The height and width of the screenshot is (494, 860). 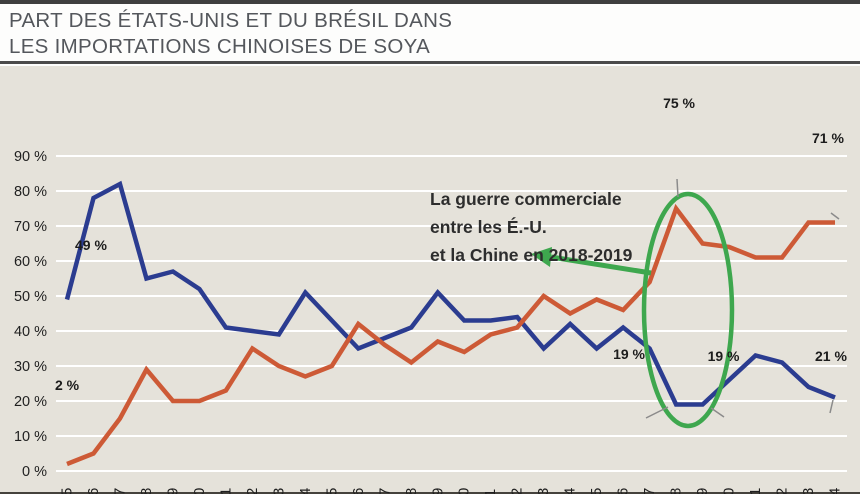 I want to click on x-axis-label: 2012, so click(x=517, y=491).